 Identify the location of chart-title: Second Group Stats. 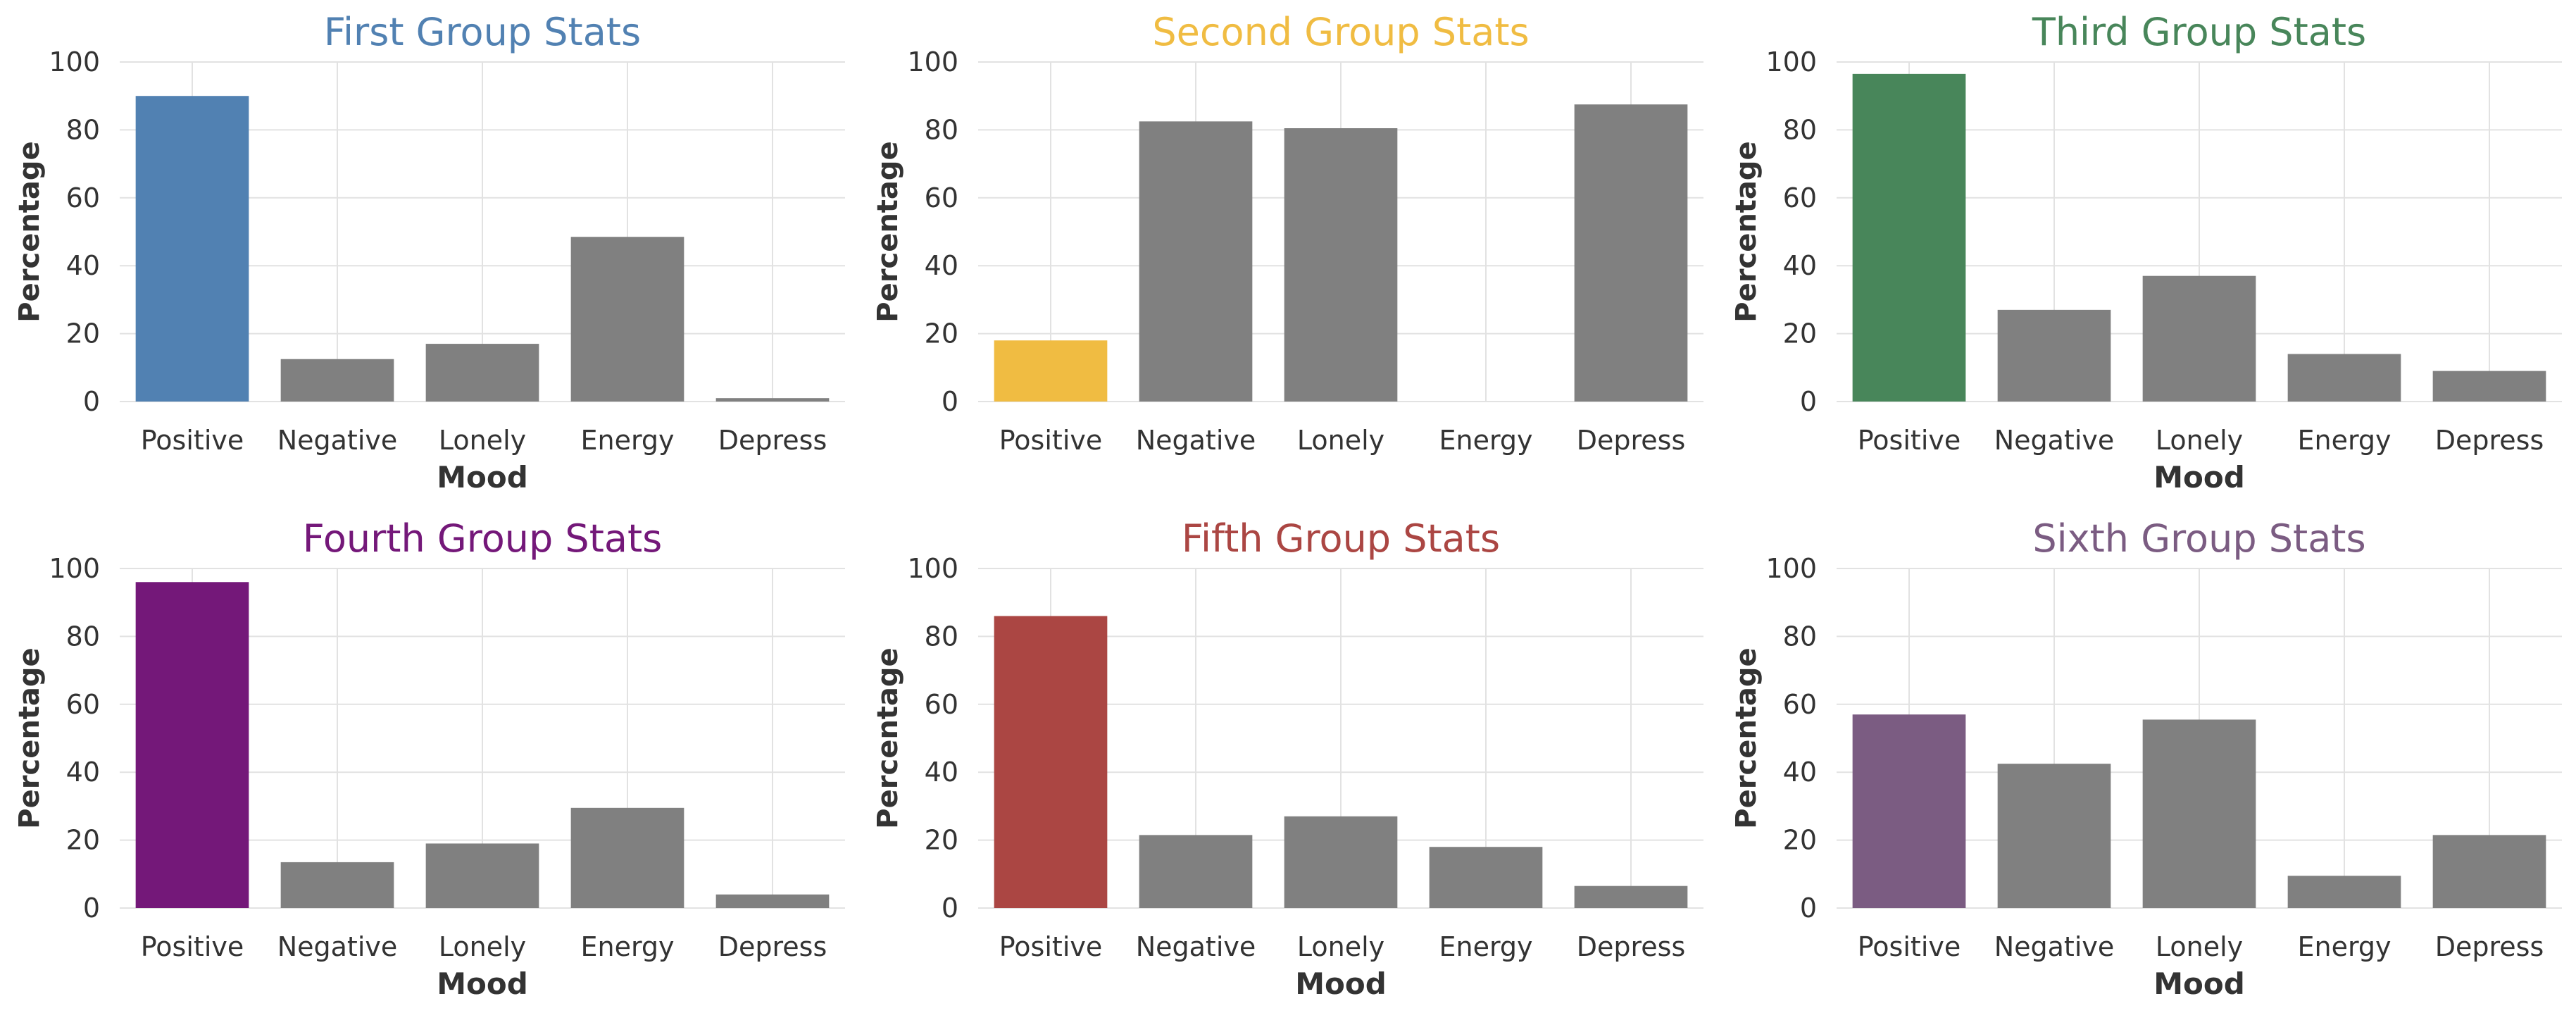
(1340, 32).